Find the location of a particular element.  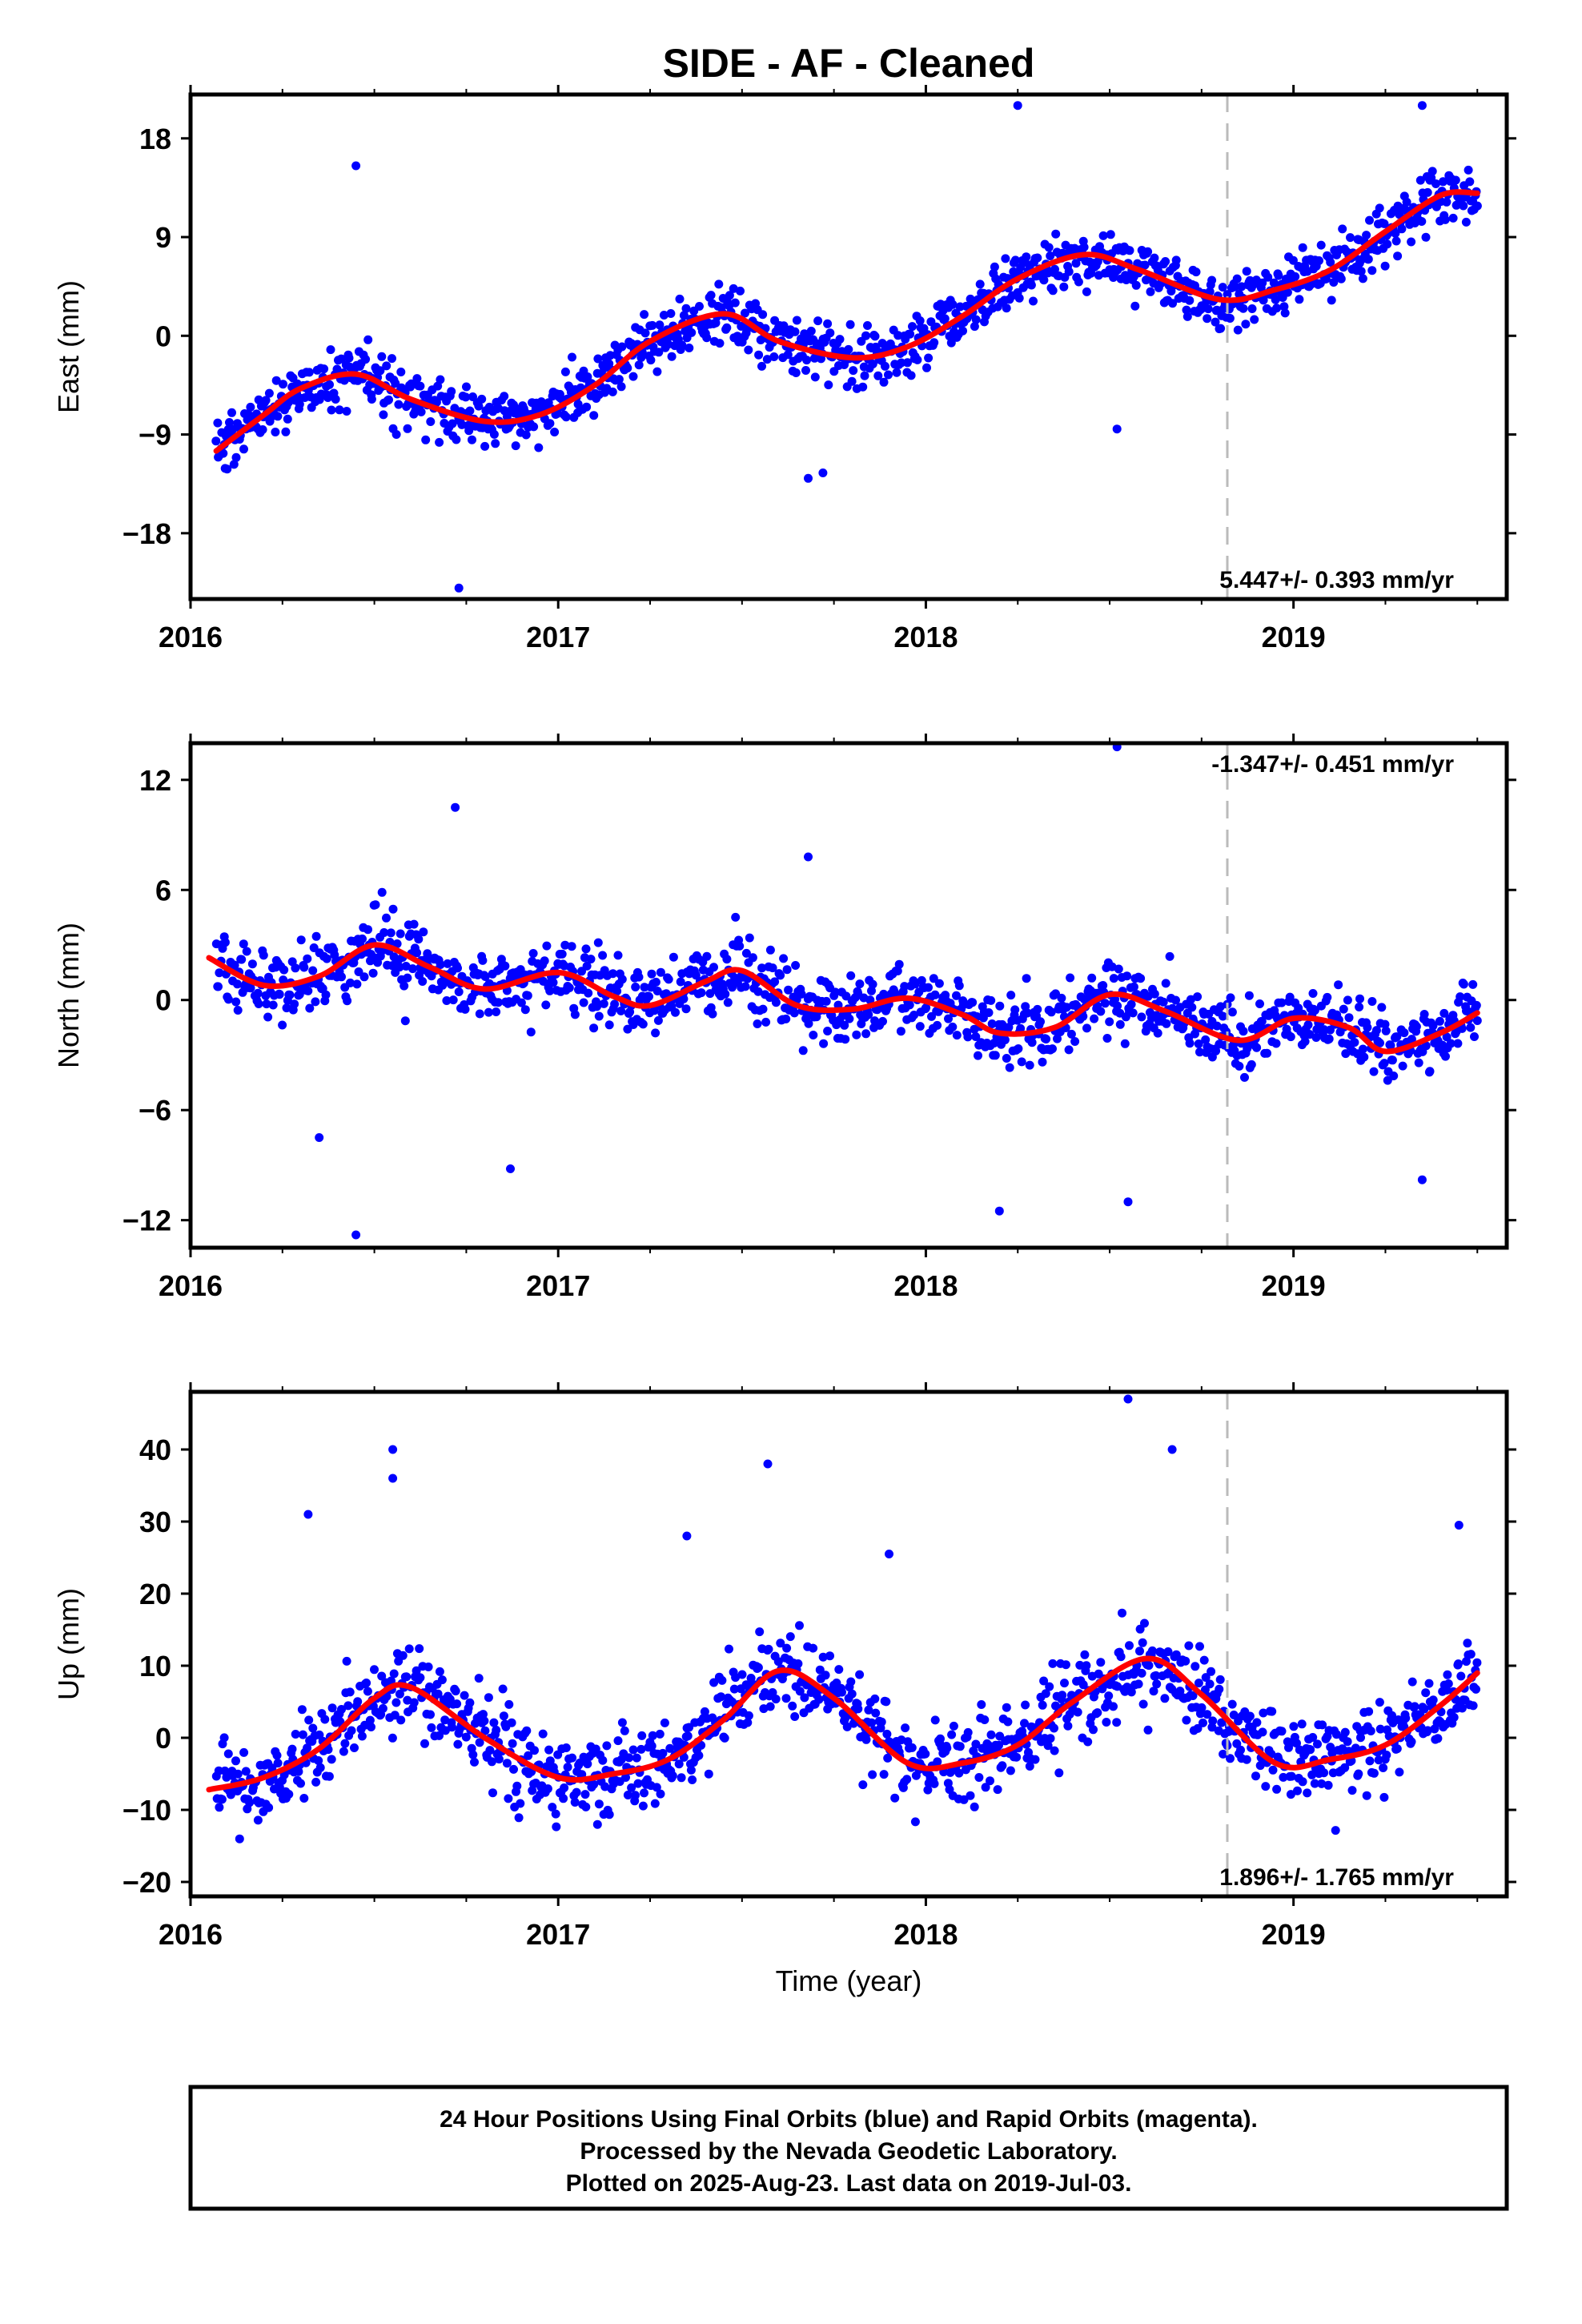

north-outlier-point is located at coordinates (511, 1168).